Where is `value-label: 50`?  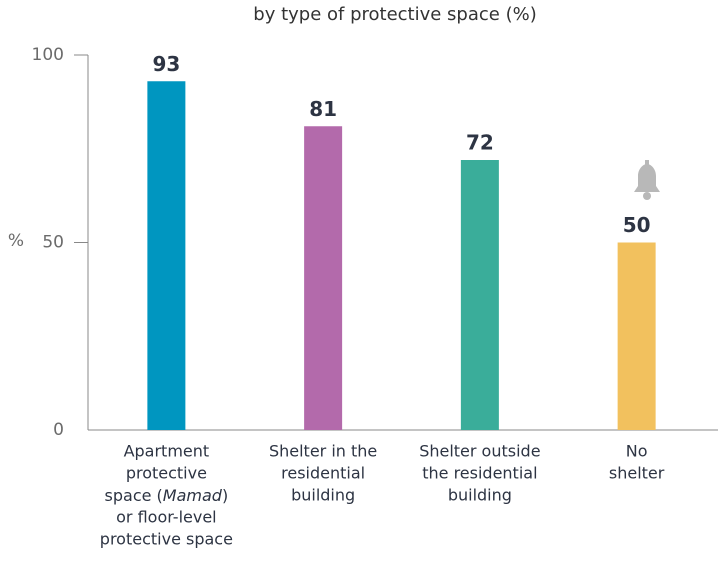 value-label: 50 is located at coordinates (637, 225).